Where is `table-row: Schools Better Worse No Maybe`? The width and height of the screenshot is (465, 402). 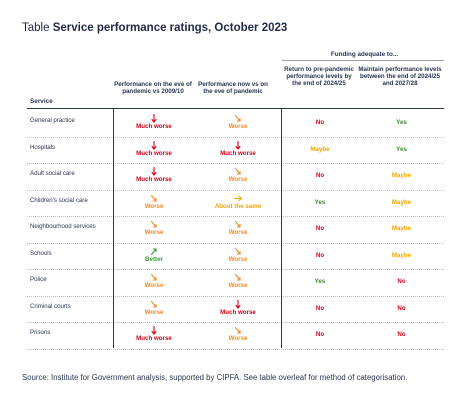 table-row: Schools Better Worse No Maybe is located at coordinates (235, 256).